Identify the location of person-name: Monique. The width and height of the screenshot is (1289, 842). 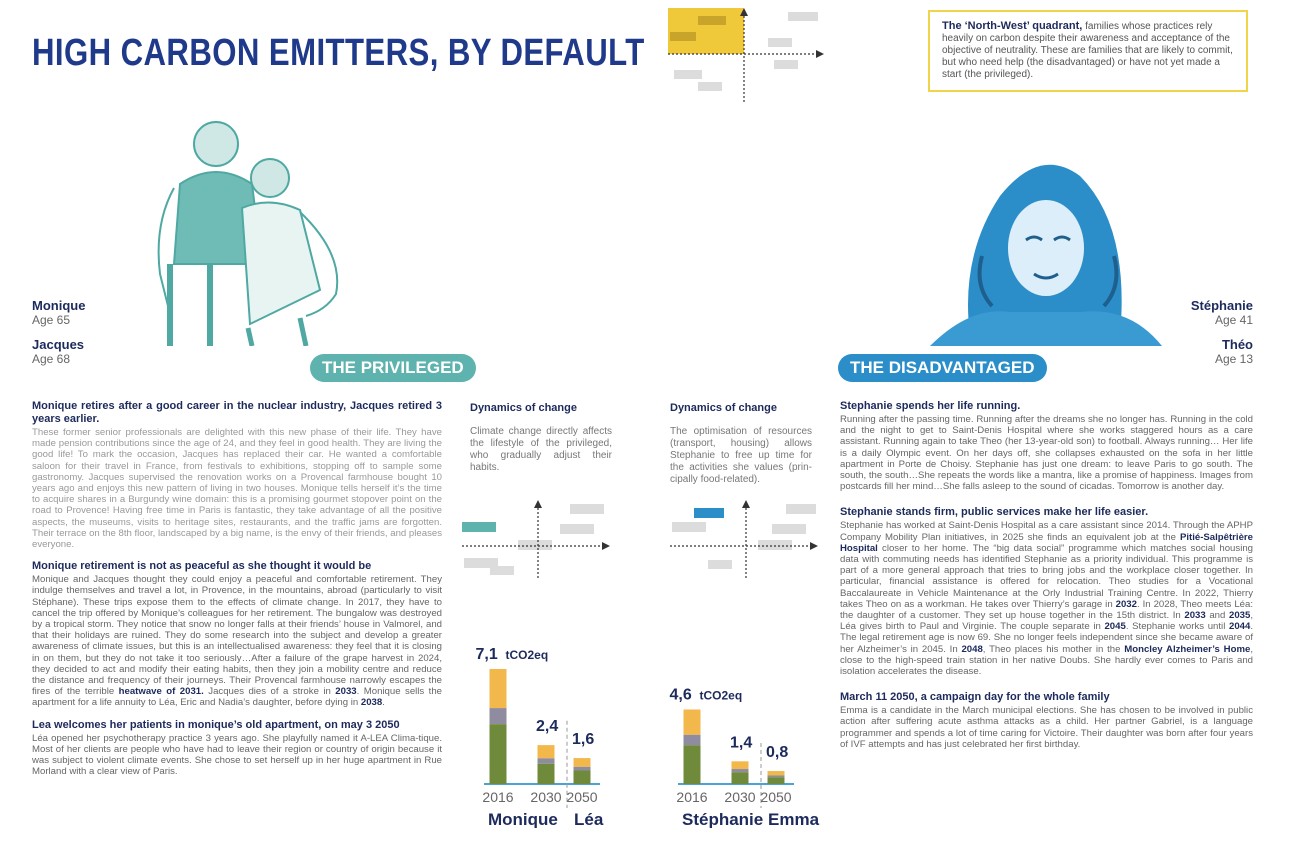
(59, 305).